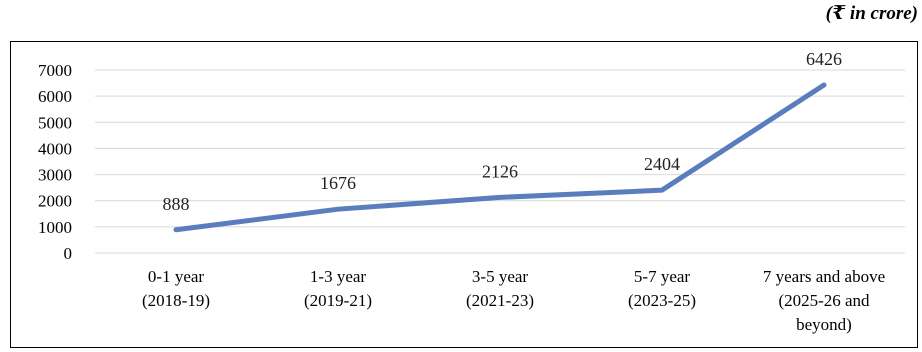 The height and width of the screenshot is (352, 922). What do you see at coordinates (55, 175) in the screenshot?
I see `y-tick-label: 3000` at bounding box center [55, 175].